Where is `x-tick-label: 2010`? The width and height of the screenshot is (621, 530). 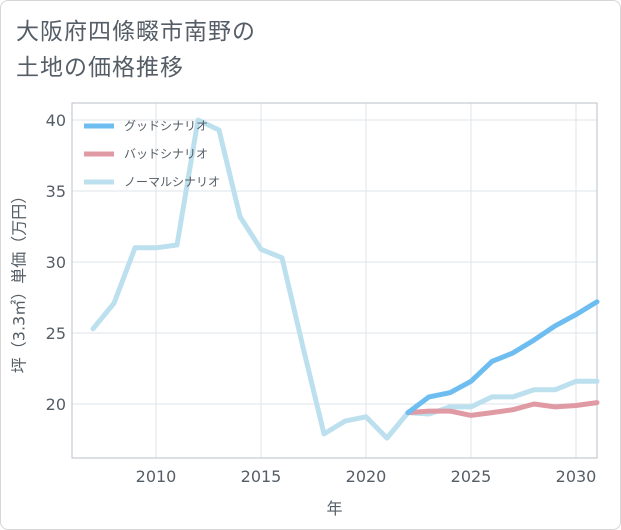 x-tick-label: 2010 is located at coordinates (156, 476).